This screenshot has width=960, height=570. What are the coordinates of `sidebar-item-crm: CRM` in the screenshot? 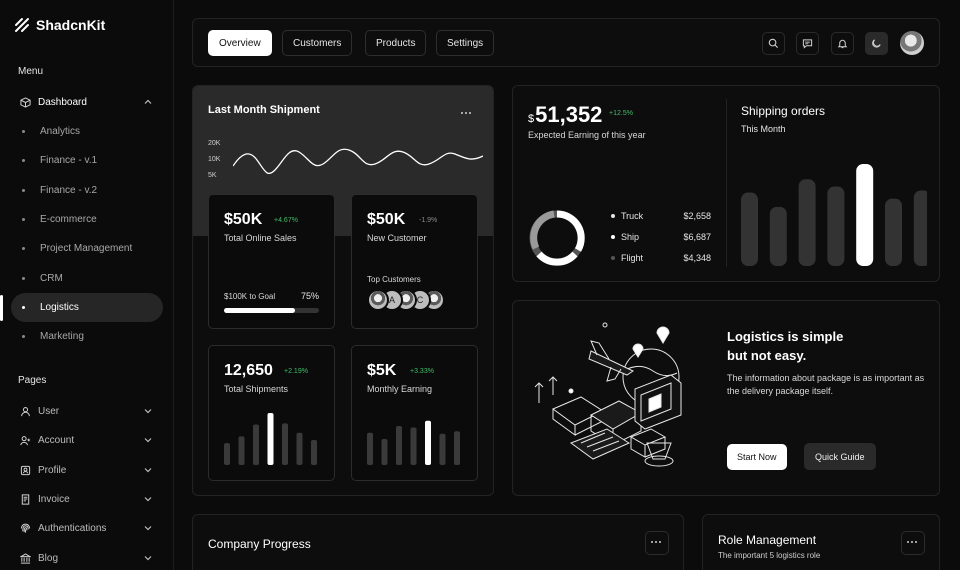 It's located at (87, 278).